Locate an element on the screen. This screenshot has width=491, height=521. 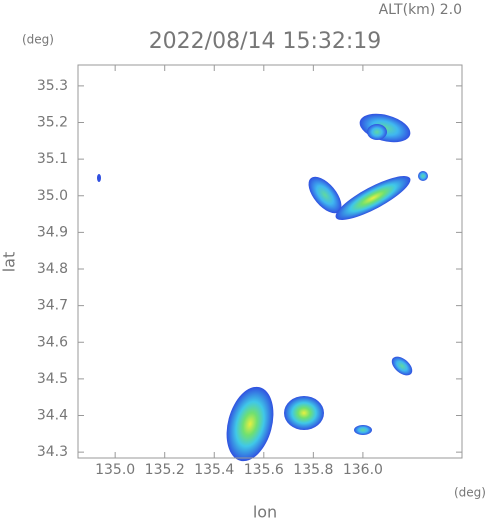
x-tick-label: 135.6 is located at coordinates (264, 470).